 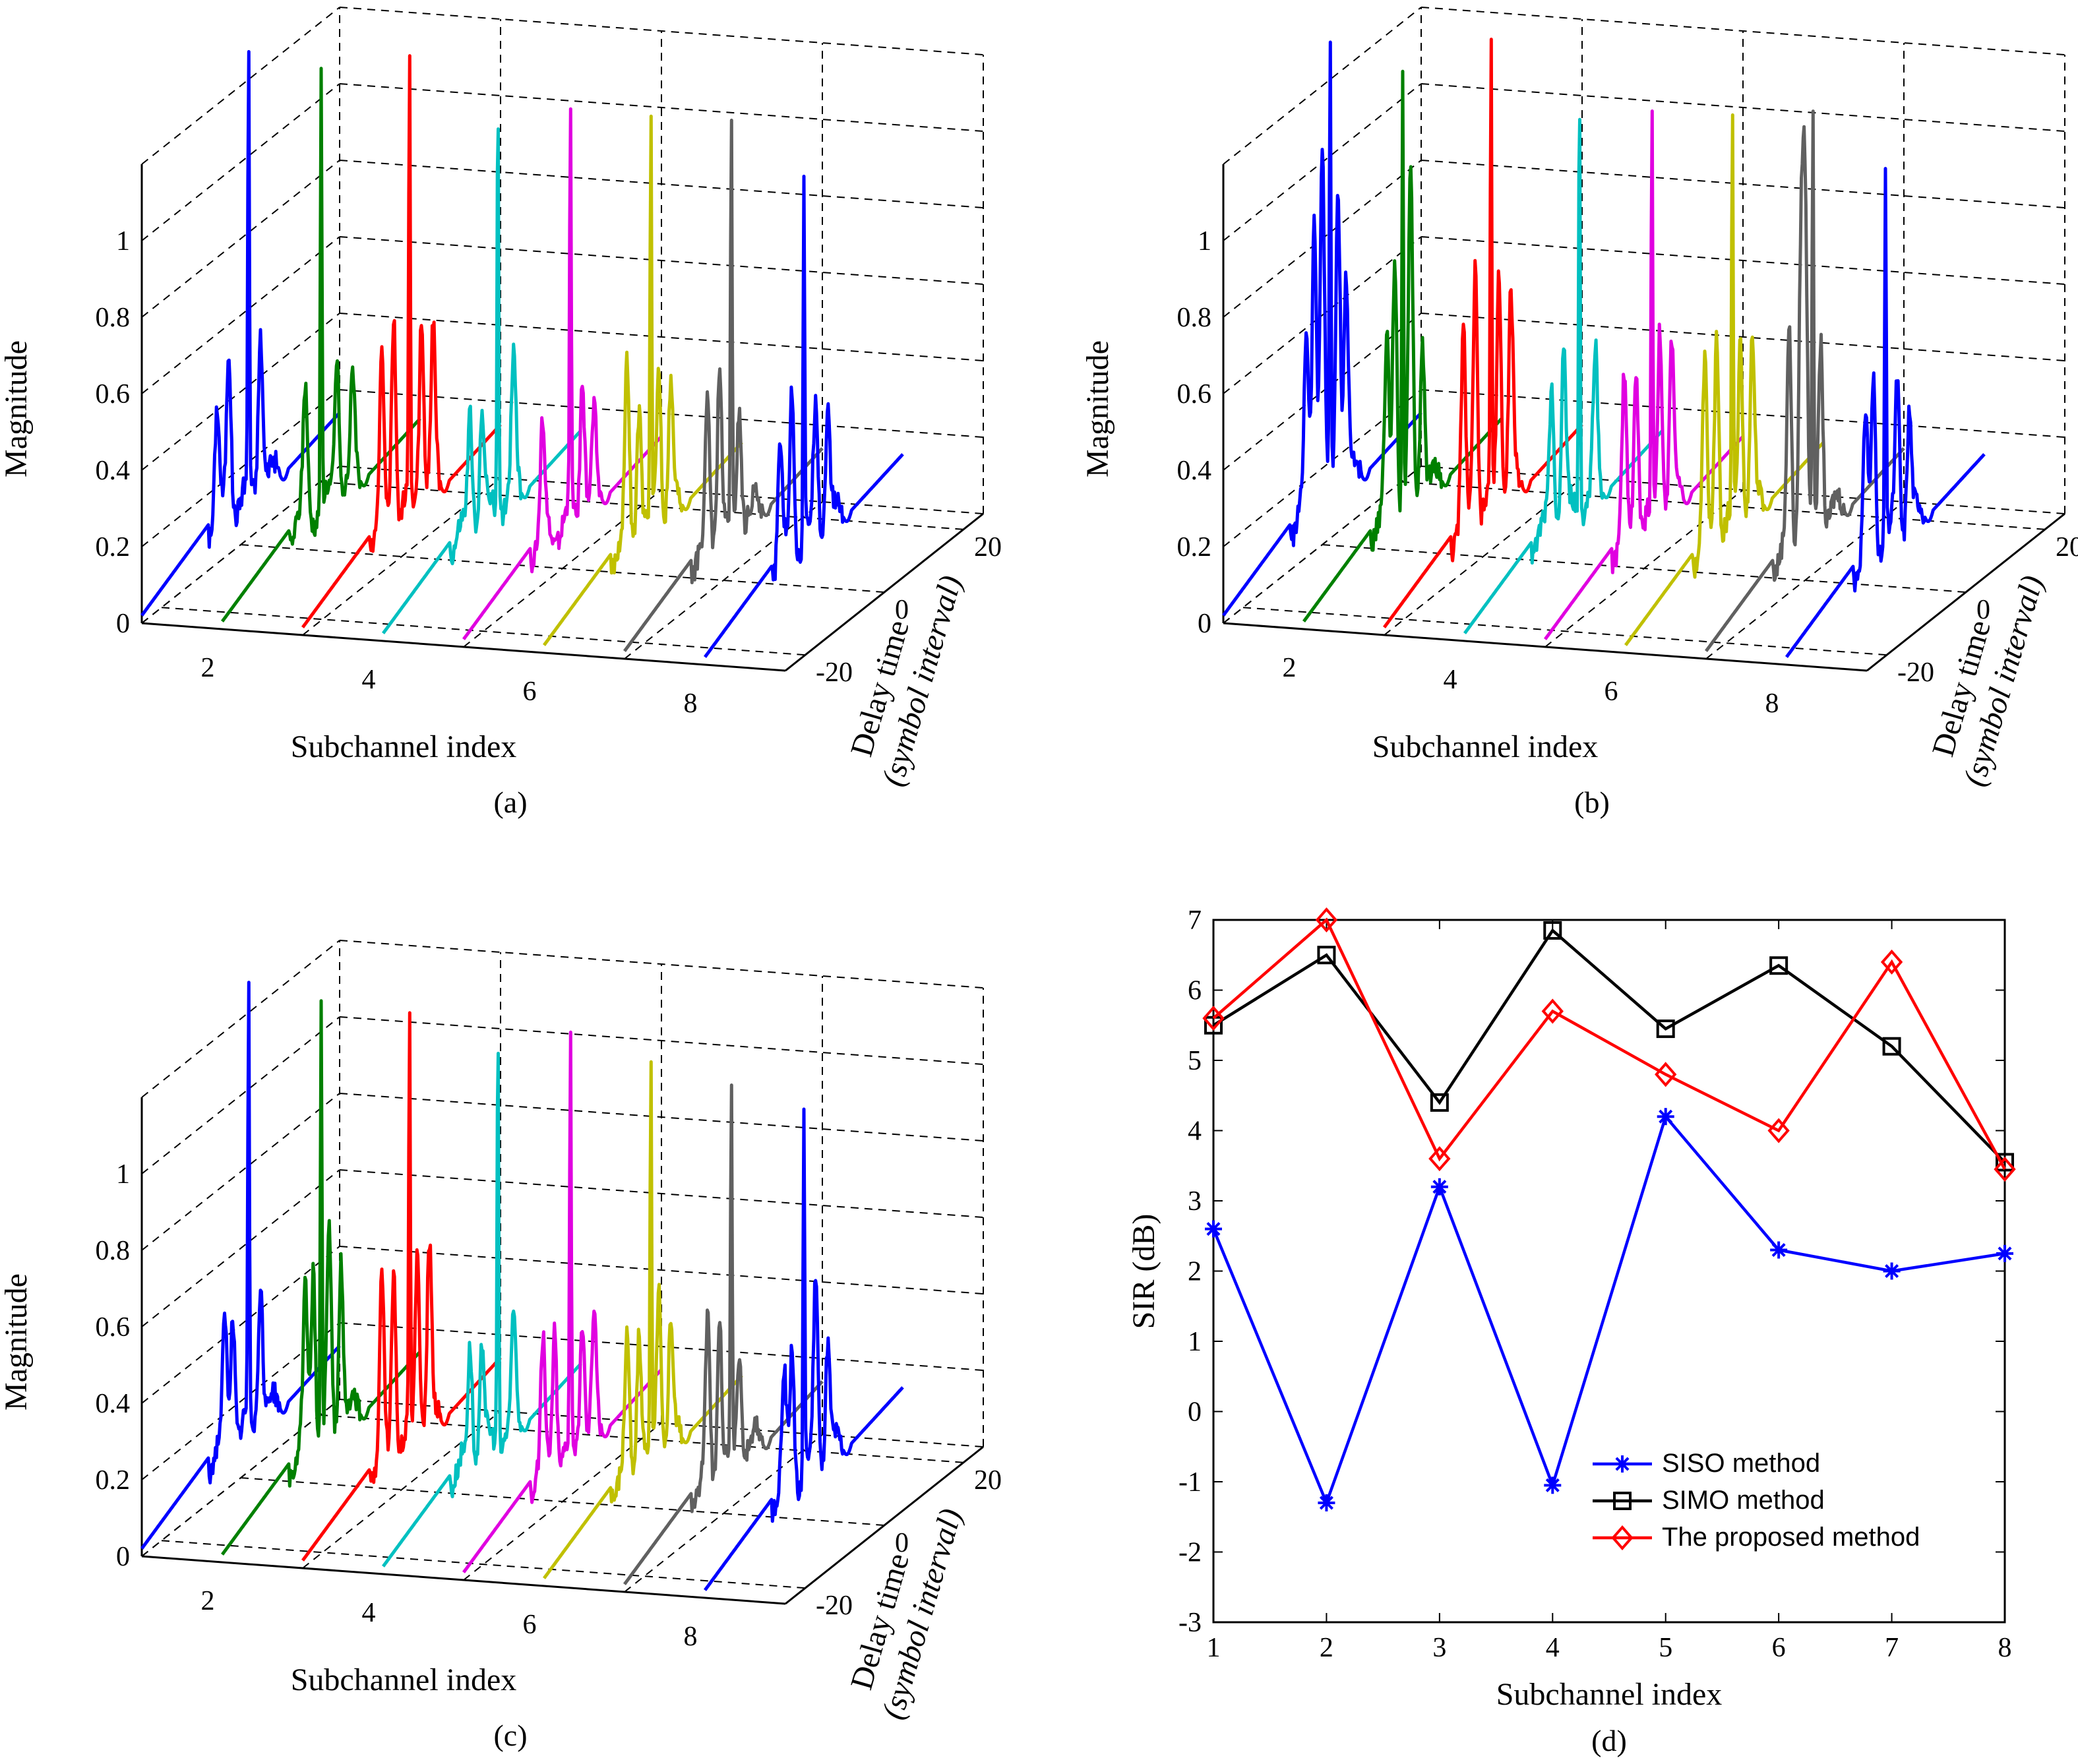 I want to click on y-tick-label: 3, so click(x=1195, y=1201).